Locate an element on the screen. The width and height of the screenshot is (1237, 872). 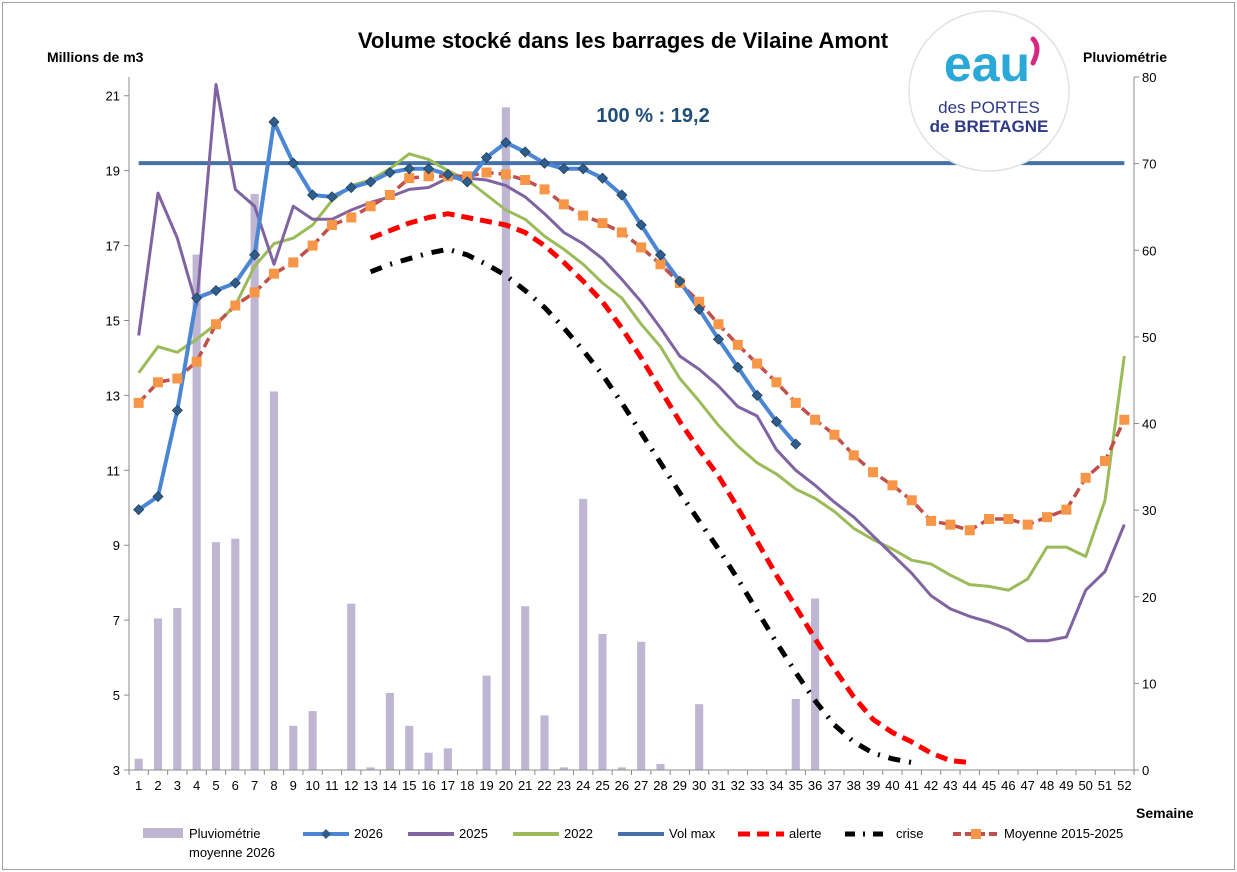
x-tick-label: 15 is located at coordinates (409, 785).